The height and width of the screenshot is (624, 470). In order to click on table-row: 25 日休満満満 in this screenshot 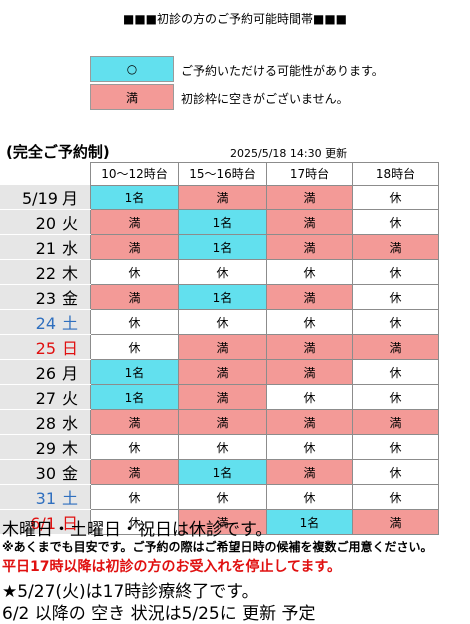, I will do `click(219, 347)`.